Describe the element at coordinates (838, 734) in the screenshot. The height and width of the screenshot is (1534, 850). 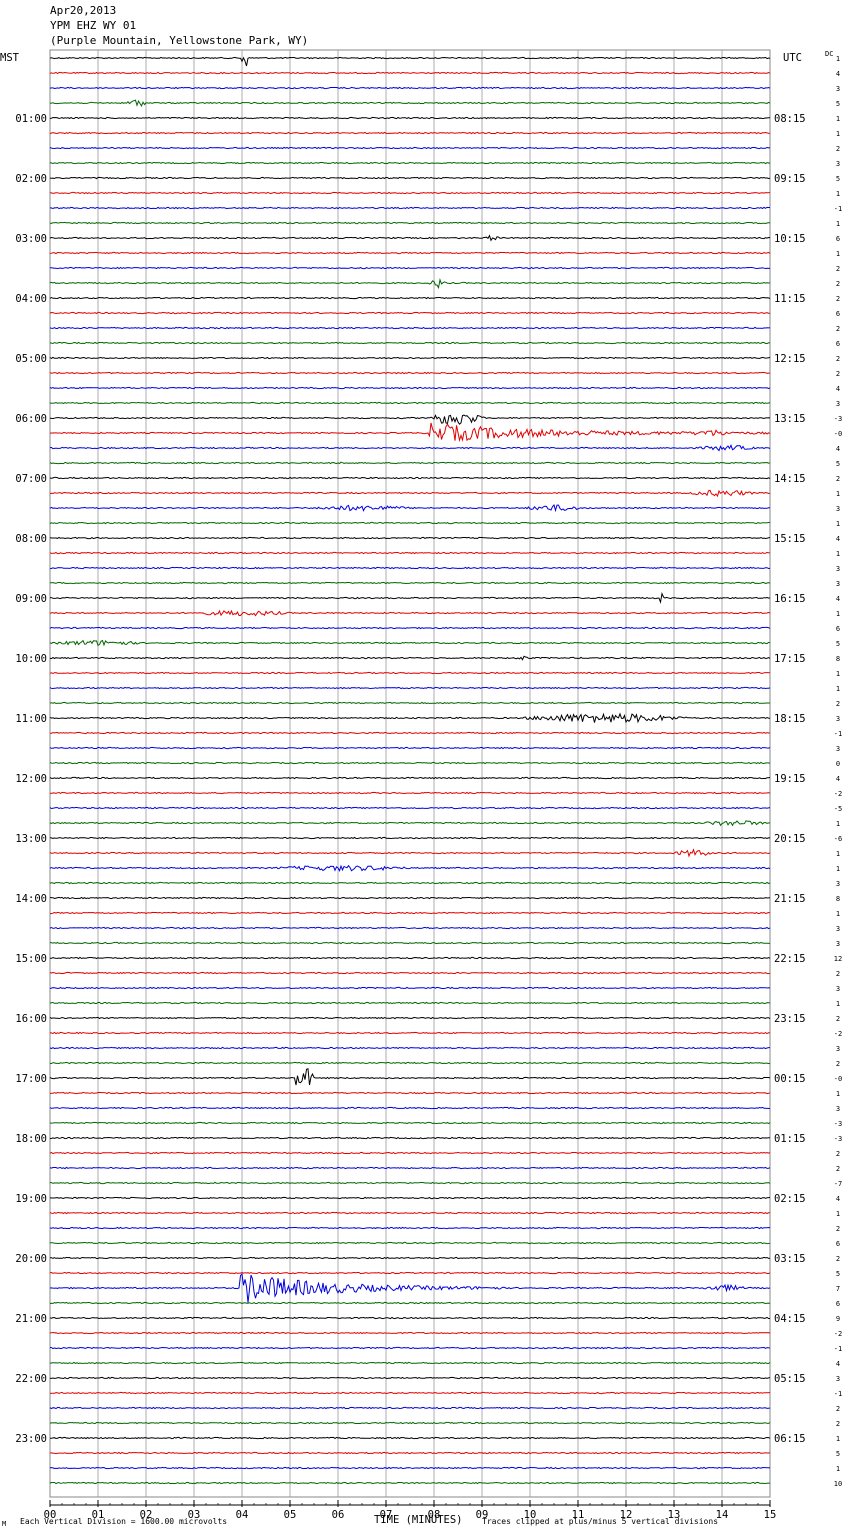
I see `dc-offset-label: -1` at that location.